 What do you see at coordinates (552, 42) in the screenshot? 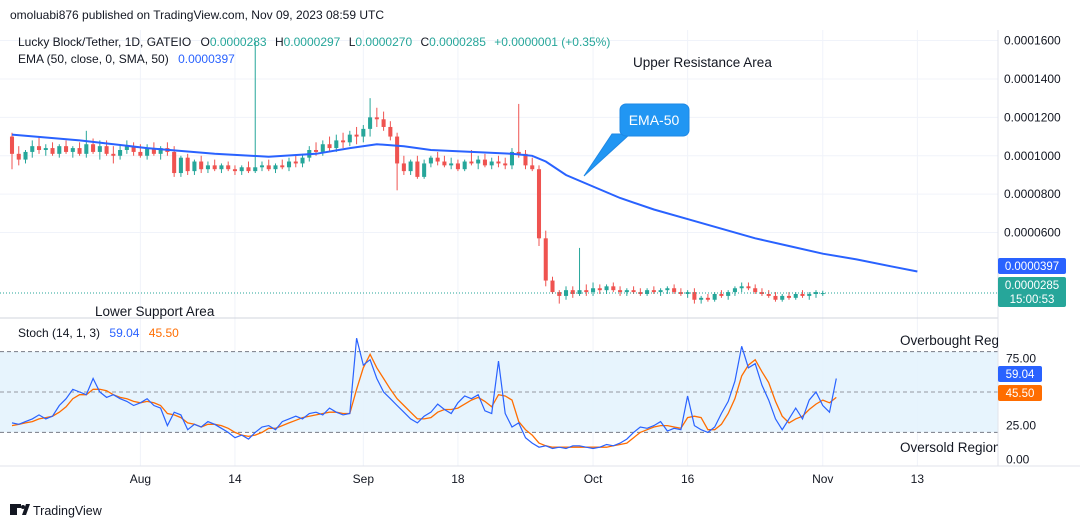
I see `change-value: +0.0000001 (+0.35%)` at bounding box center [552, 42].